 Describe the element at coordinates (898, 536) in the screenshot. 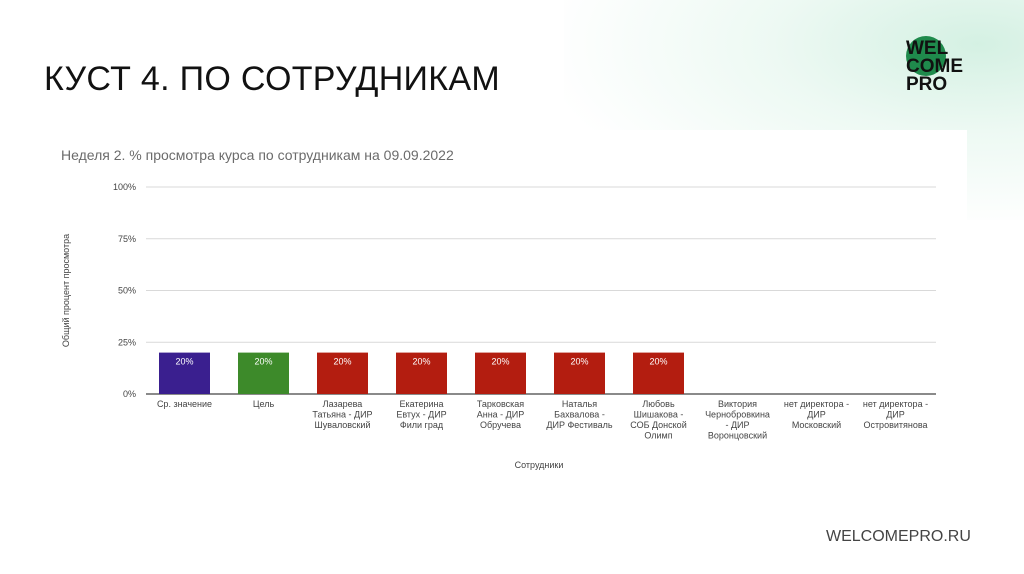

I see `footer-url: WELCOMEPRO.RU` at that location.